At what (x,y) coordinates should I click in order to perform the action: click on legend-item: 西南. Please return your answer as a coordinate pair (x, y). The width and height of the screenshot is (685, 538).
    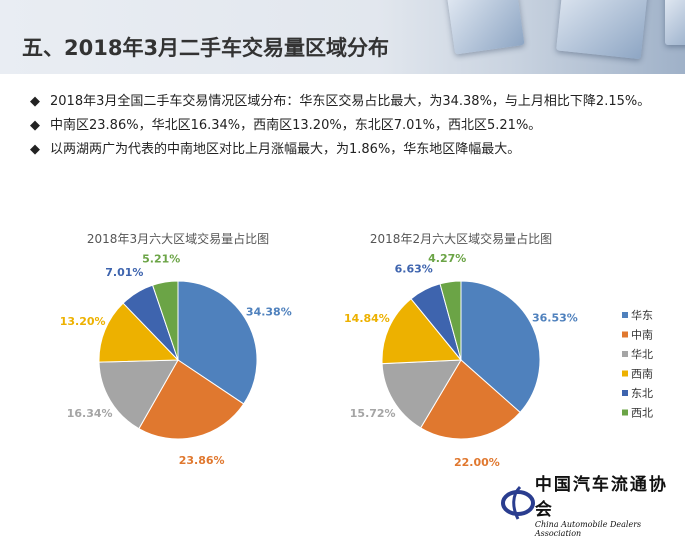
    Looking at the image, I should click on (642, 374).